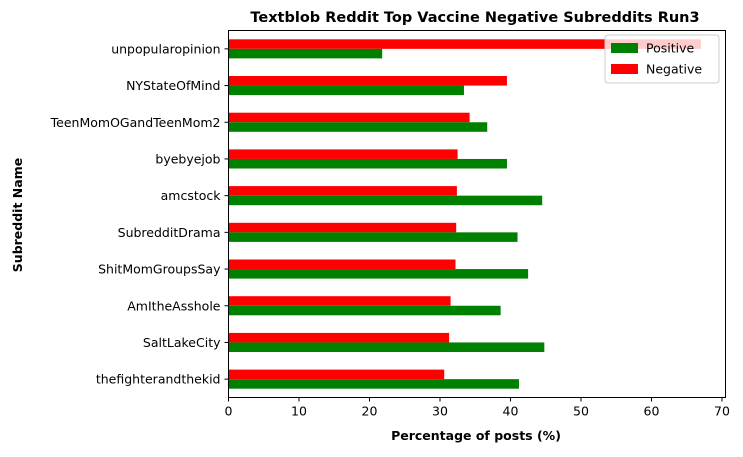  Describe the element at coordinates (17, 215) in the screenshot. I see `y-axis-label: Subreddit Name` at that location.